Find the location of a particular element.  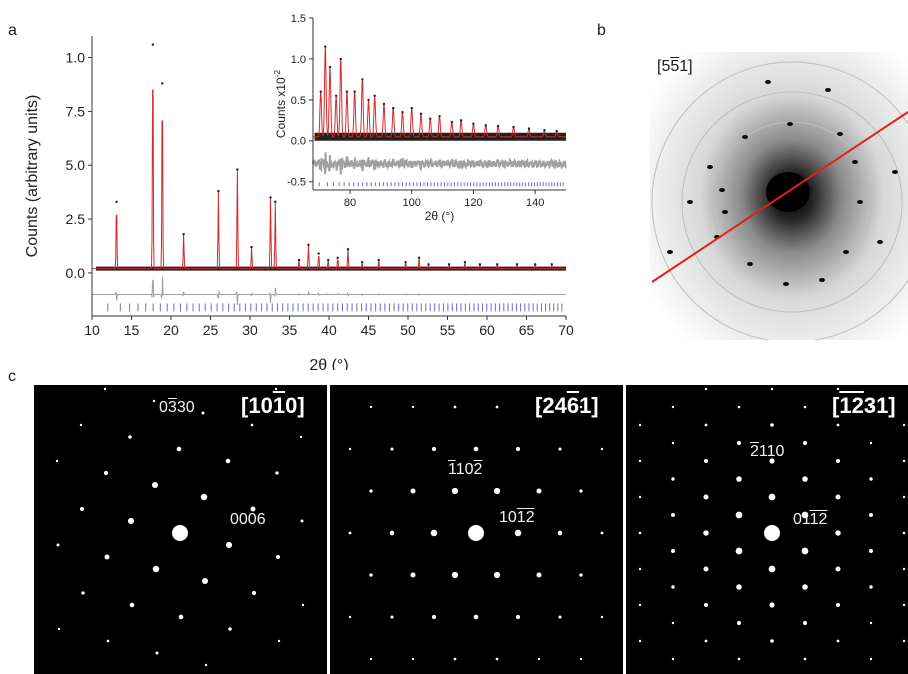

y-axis-label-exponent: -2 is located at coordinates (277, 74).